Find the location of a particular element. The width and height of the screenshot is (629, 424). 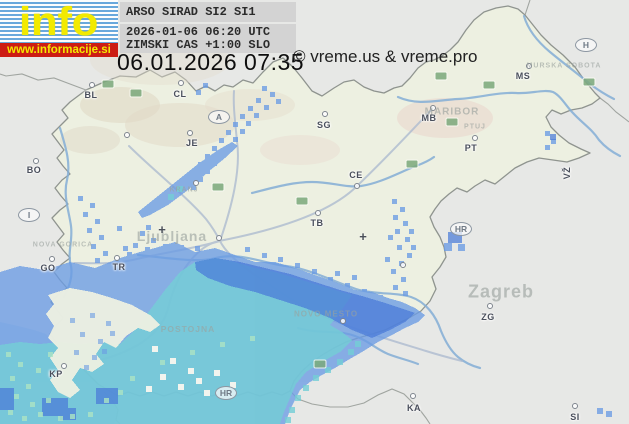

info-logo: info is located at coordinates (59, 21).